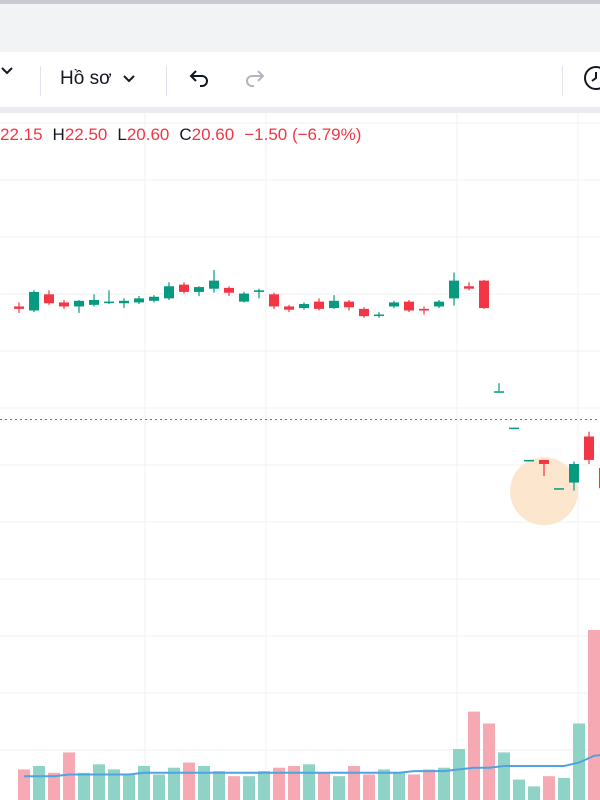 Image resolution: width=600 pixels, height=800 pixels. I want to click on close-value: 20.60, so click(213, 134).